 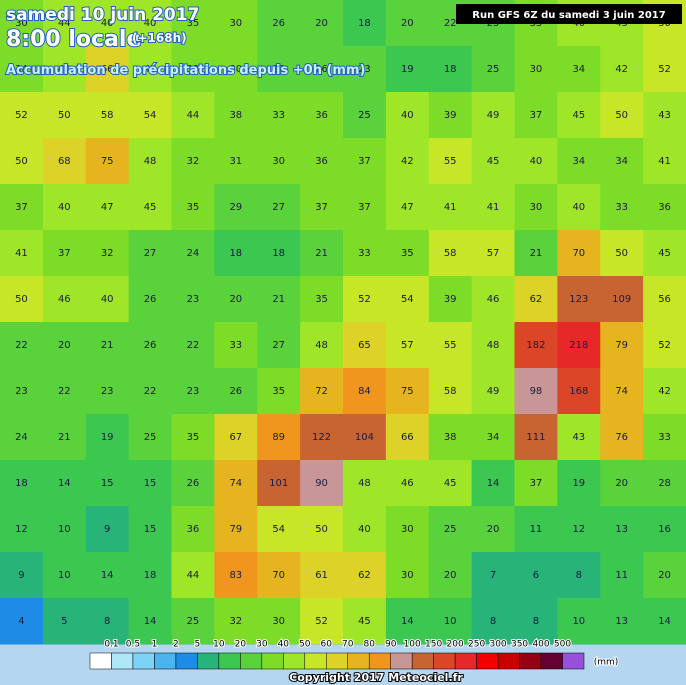 What do you see at coordinates (321, 437) in the screenshot?
I see `precip-value: 122` at bounding box center [321, 437].